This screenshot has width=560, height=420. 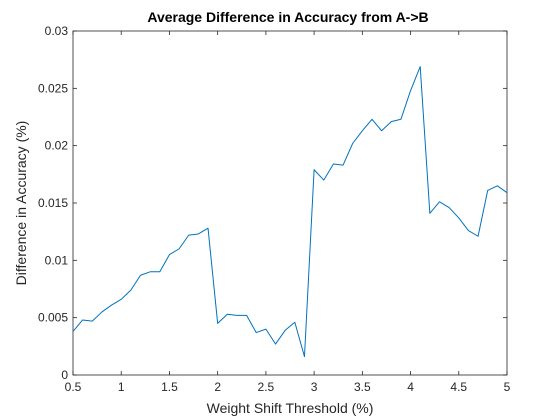 What do you see at coordinates (169, 387) in the screenshot?
I see `x-tick-label: 1.5` at bounding box center [169, 387].